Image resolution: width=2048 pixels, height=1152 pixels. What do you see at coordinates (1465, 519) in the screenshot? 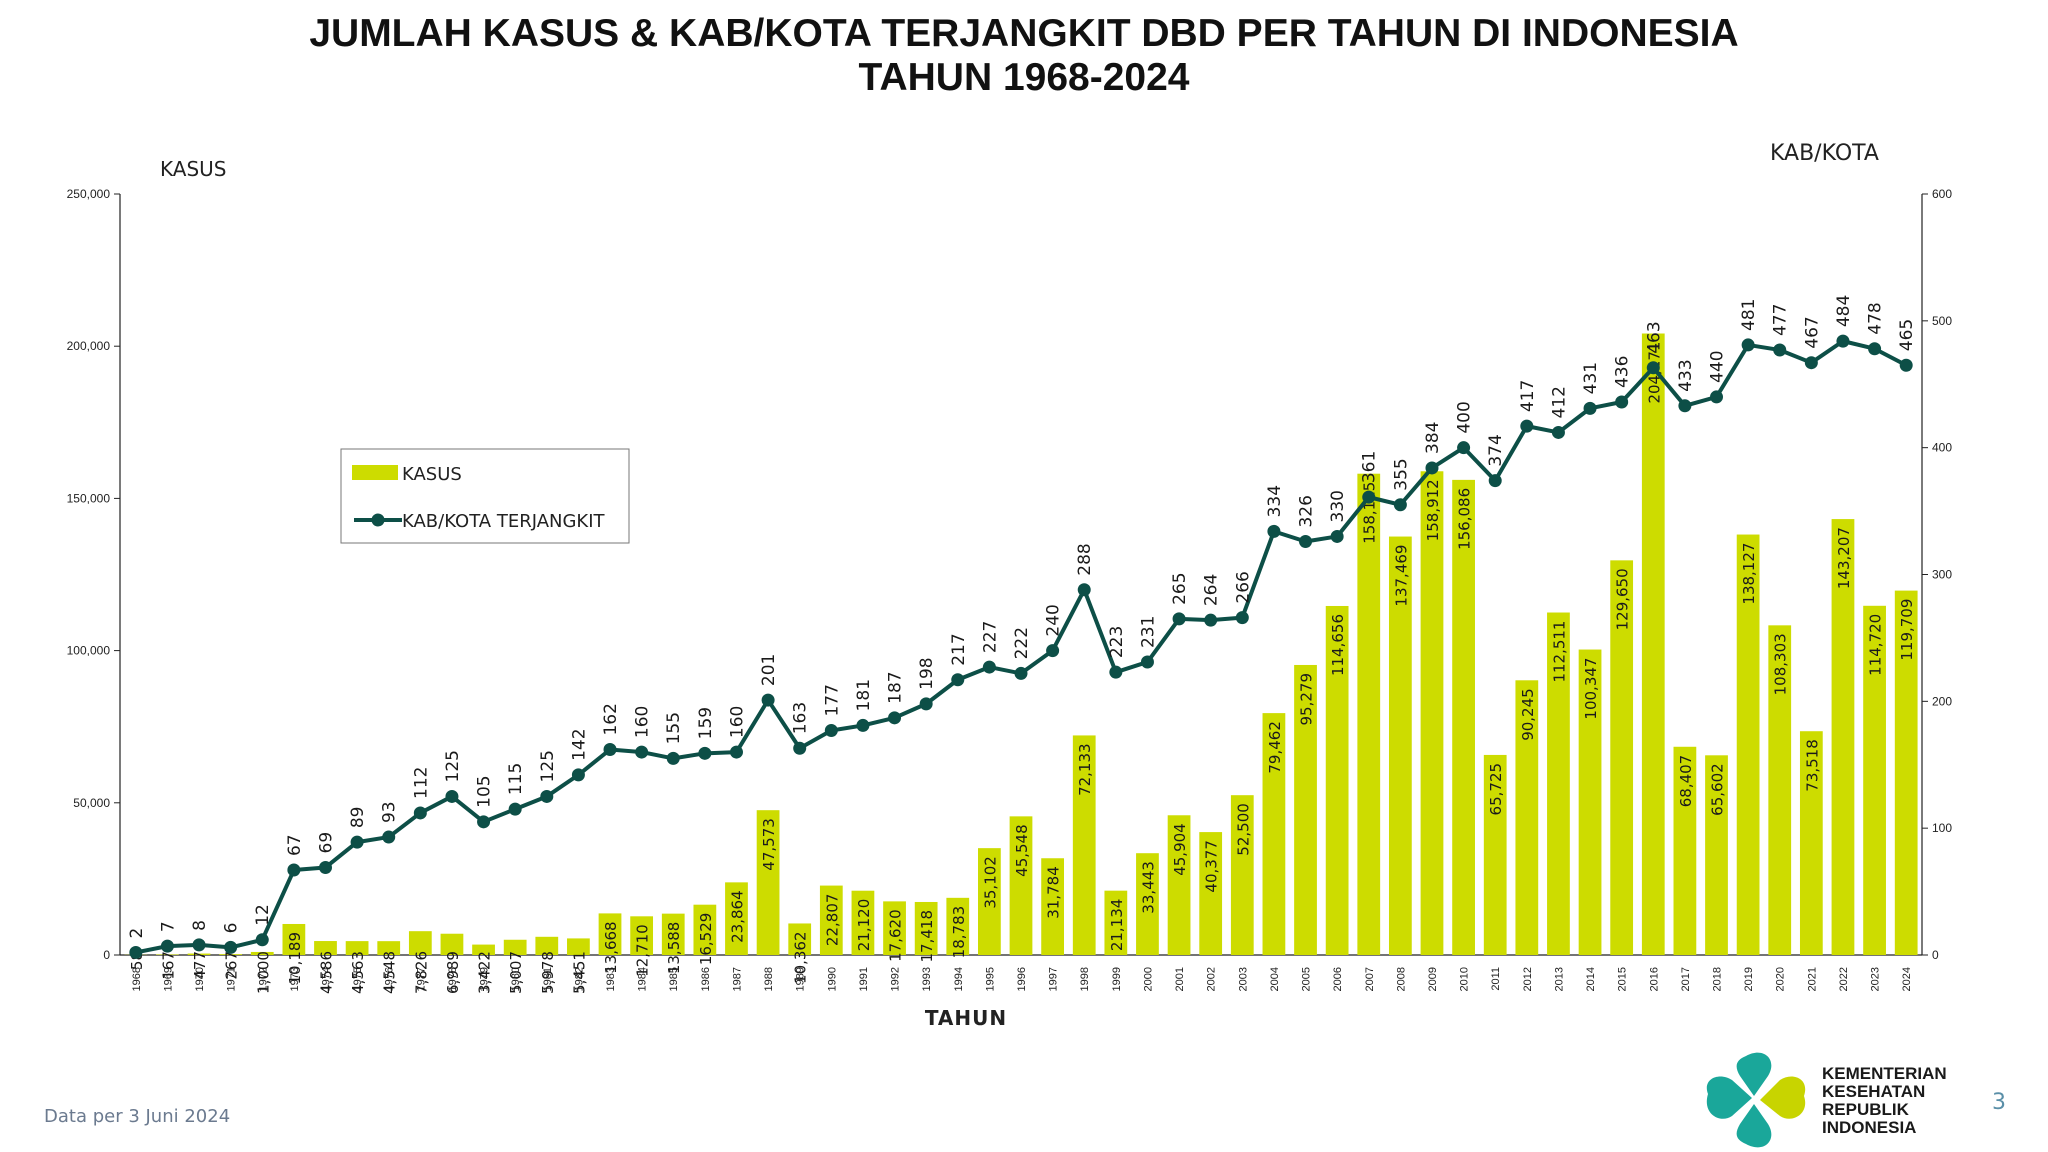
I see `bar-value-label: 156,086` at bounding box center [1465, 519].